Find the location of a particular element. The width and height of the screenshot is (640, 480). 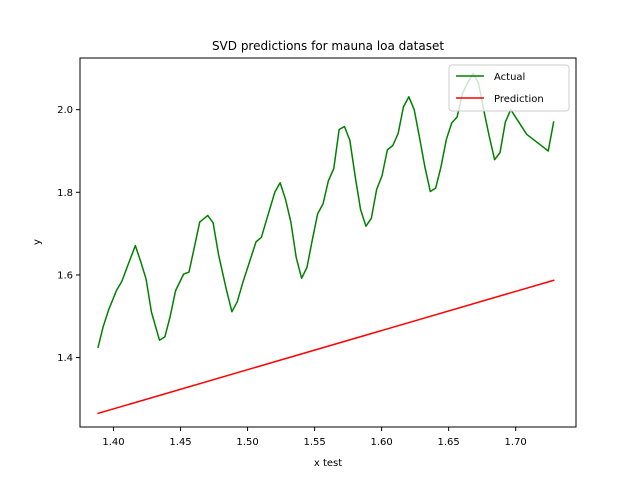

y-axis-ticks: 1.4 1.6 1.8 2.0 is located at coordinates (68, 234).